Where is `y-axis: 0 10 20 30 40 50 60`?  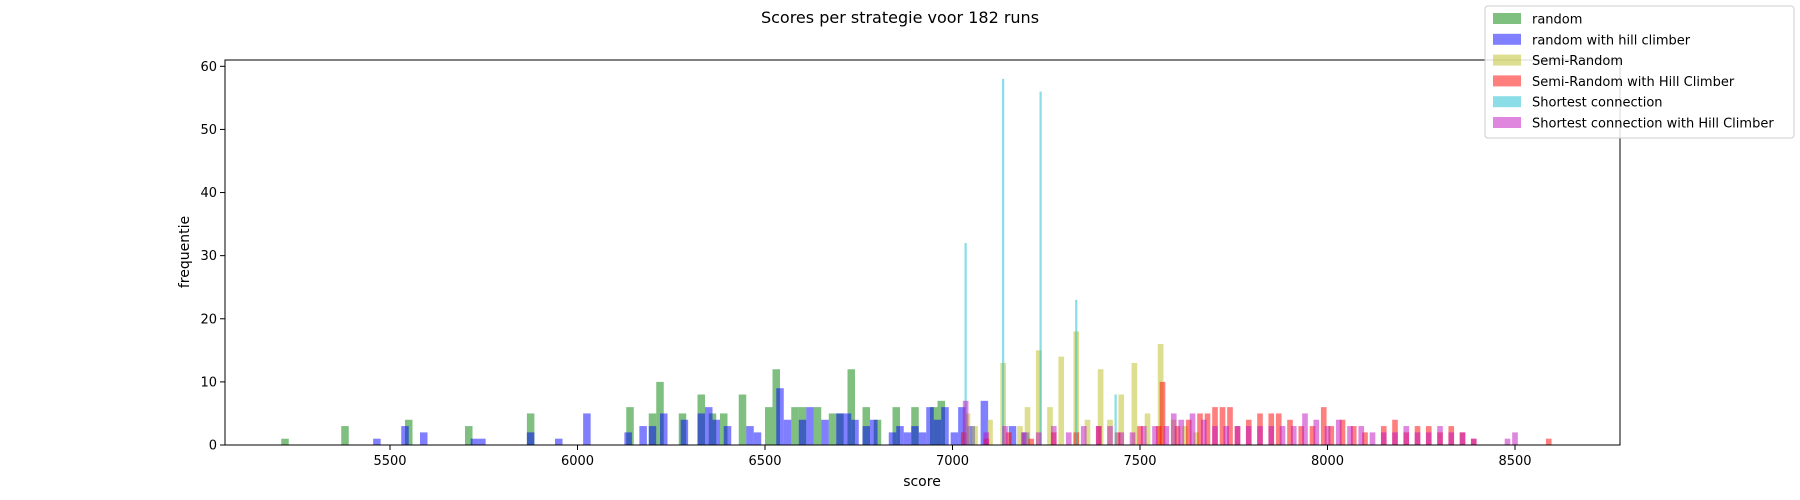
y-axis: 0 10 20 30 40 50 60 is located at coordinates (212, 257).